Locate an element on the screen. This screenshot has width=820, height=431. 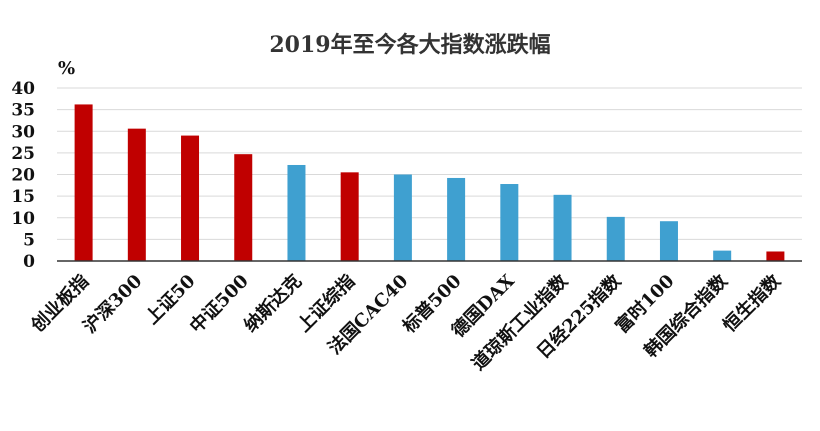
y-tick-label: 35 is located at coordinates (23, 111).